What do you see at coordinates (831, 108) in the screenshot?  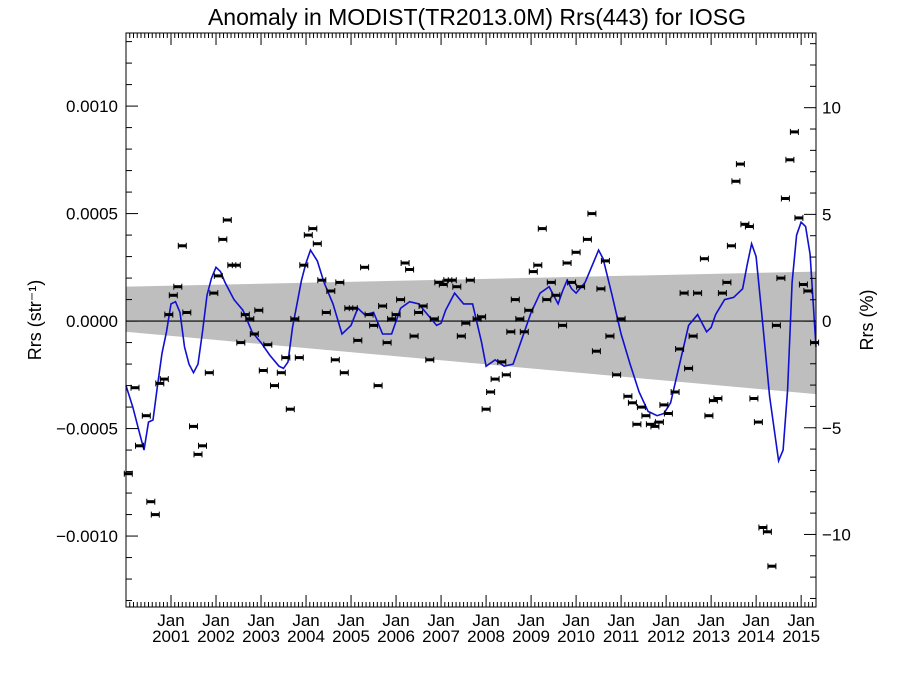 I see `y-right-tick-label: 10` at bounding box center [831, 108].